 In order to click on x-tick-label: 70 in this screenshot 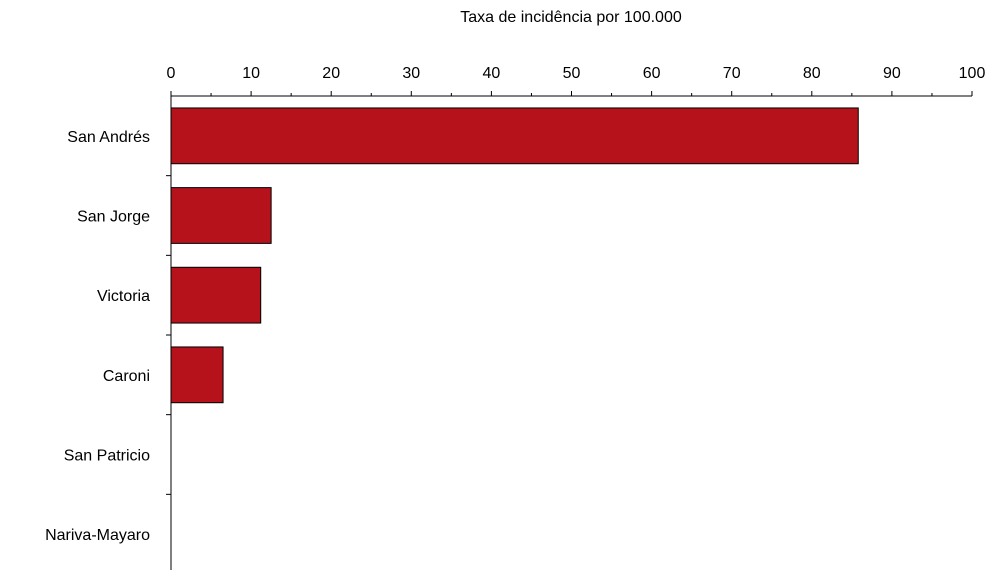, I will do `click(732, 73)`.